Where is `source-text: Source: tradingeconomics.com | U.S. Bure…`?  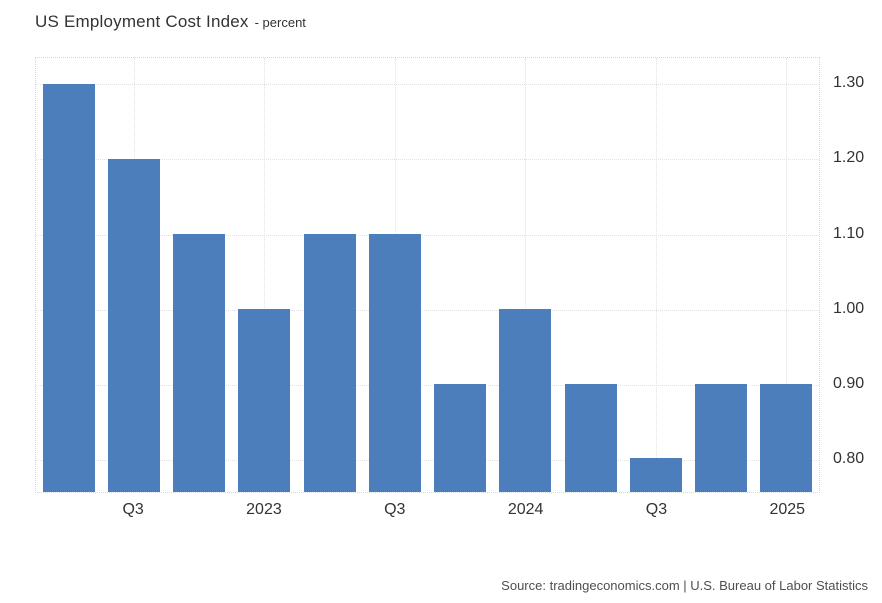 source-text: Source: tradingeconomics.com | U.S. Bure… is located at coordinates (684, 585).